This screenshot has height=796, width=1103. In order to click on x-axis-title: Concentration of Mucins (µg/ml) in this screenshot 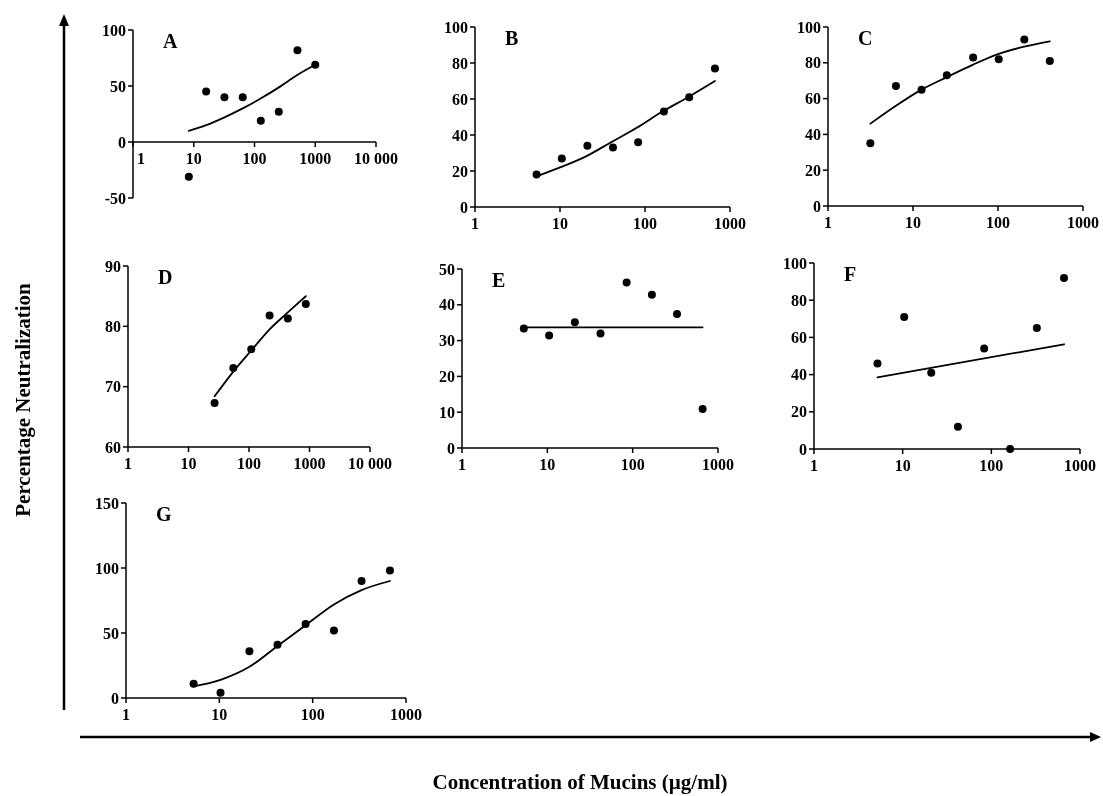, I will do `click(580, 782)`.